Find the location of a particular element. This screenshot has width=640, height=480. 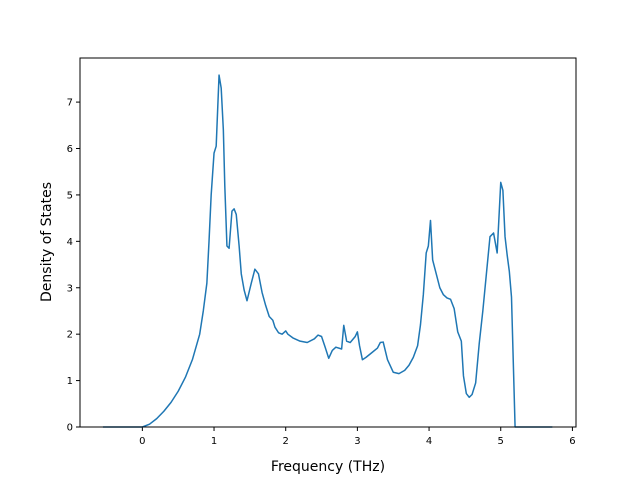

y-axis-label: Density of States is located at coordinates (47, 242).